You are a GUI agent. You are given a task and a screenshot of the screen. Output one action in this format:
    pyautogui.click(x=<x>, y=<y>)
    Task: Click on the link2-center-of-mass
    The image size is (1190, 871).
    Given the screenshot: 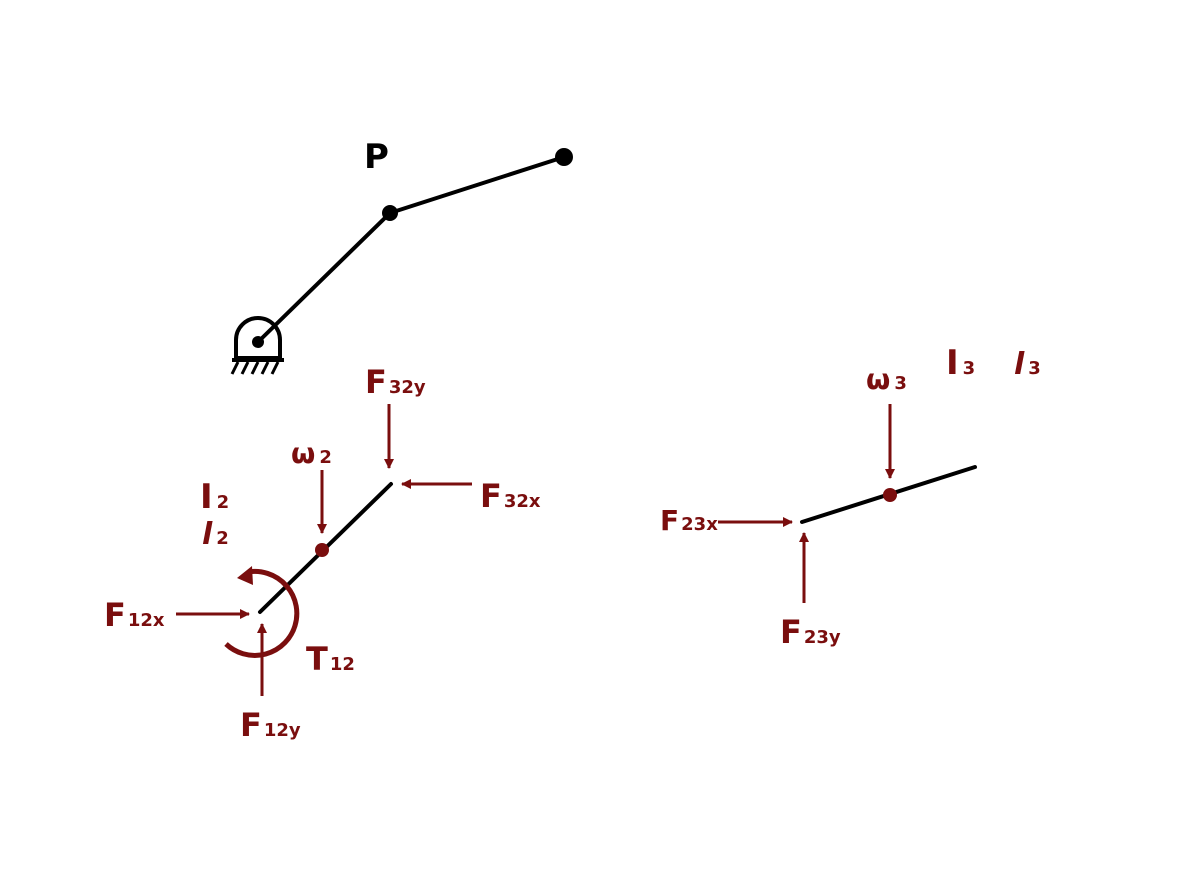 What is the action you would take?
    pyautogui.click(x=322, y=550)
    